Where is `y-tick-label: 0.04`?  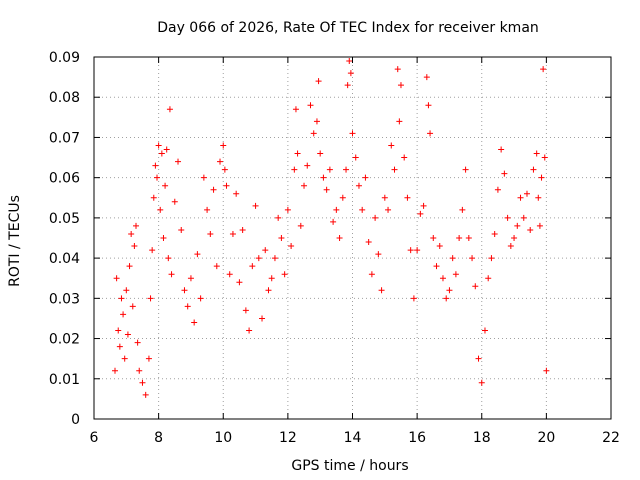
y-tick-label: 0.04 is located at coordinates (64, 259).